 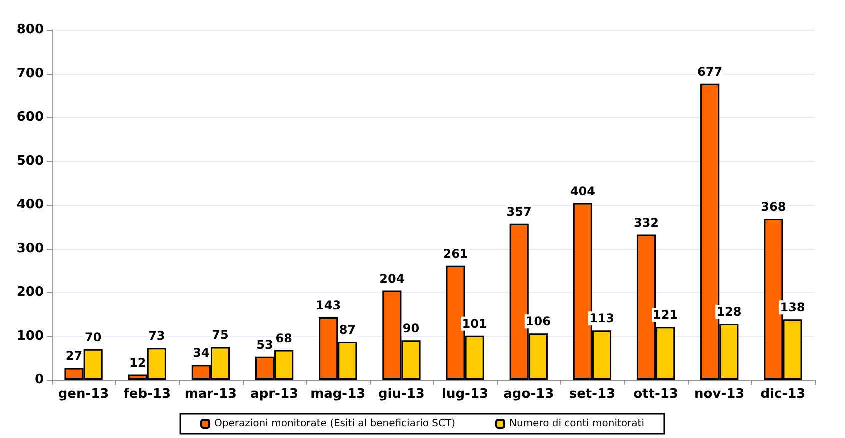 I want to click on x-tick-label: giu-13, so click(x=401, y=394).